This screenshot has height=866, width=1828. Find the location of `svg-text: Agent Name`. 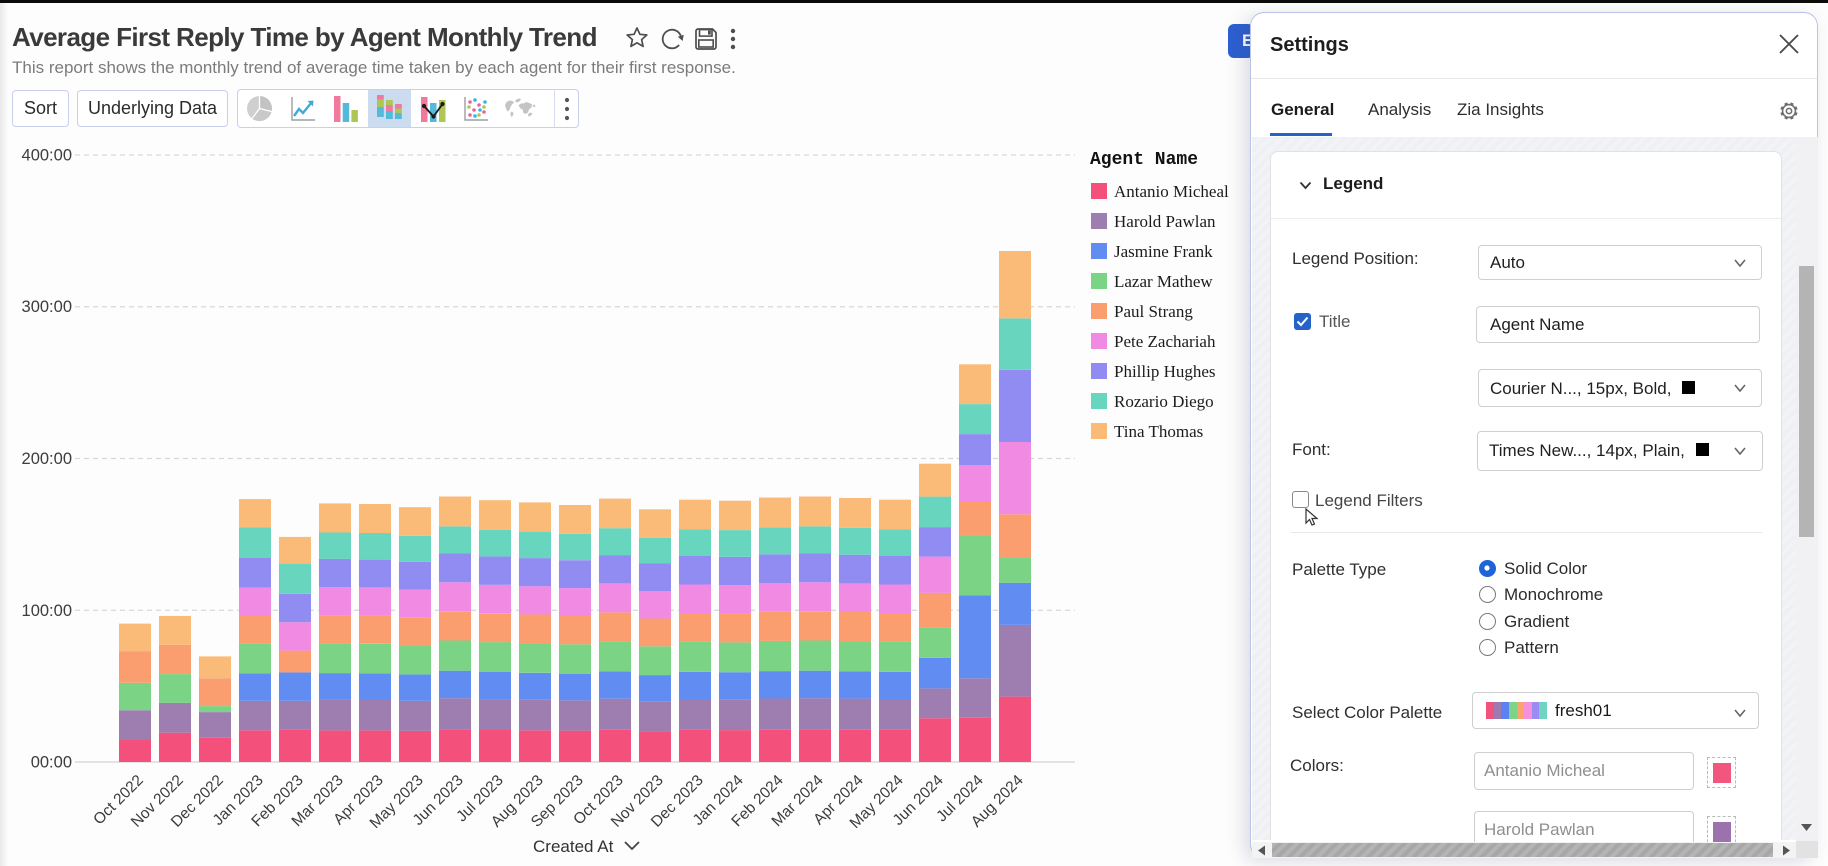

svg-text: Agent Name is located at coordinates (1144, 160).